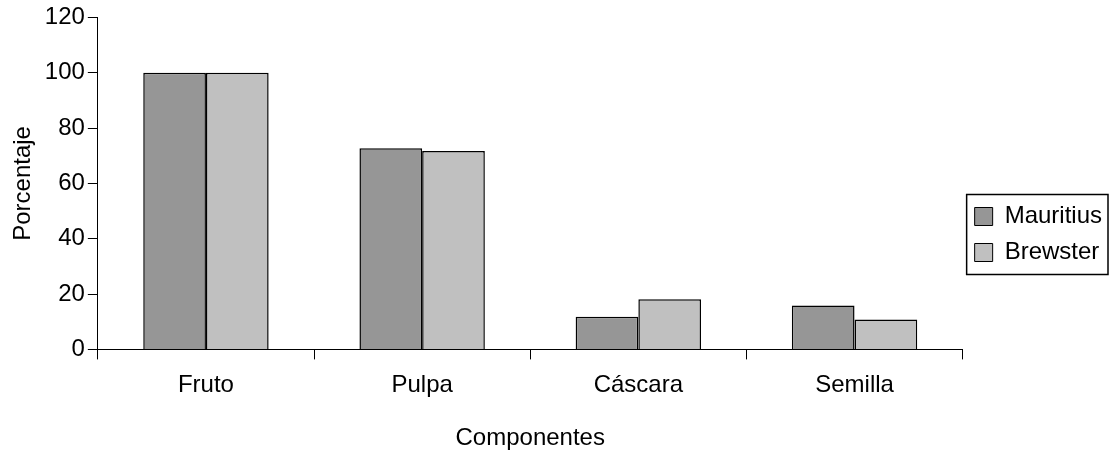 The height and width of the screenshot is (462, 1114). I want to click on y-tick-label: 20, so click(71, 292).